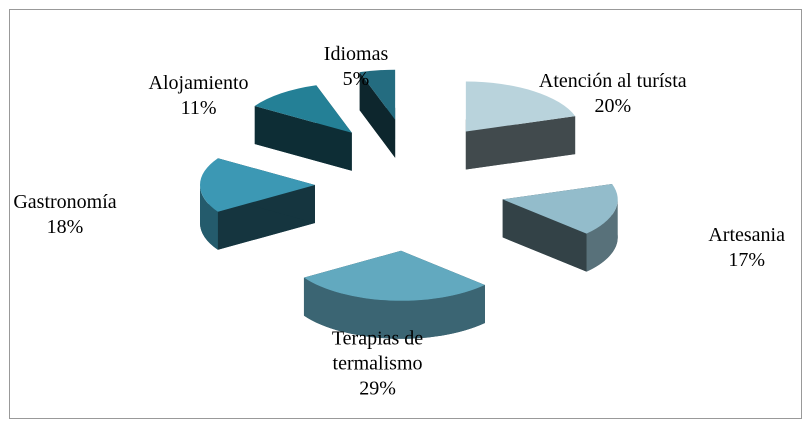 This screenshot has height=428, width=811. Describe the element at coordinates (199, 96) in the screenshot. I see `slice-label: Alojamiento 11%` at that location.